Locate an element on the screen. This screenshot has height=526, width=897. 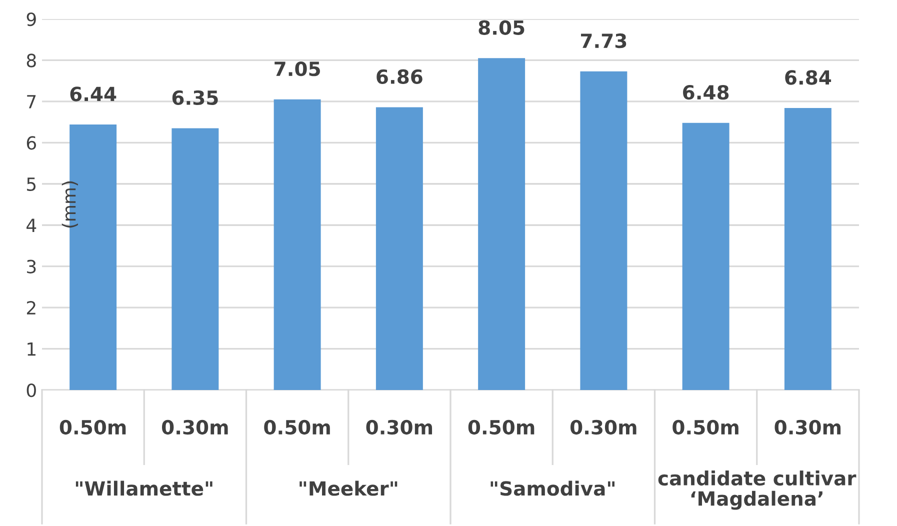
data-label: 6.48 is located at coordinates (706, 92).